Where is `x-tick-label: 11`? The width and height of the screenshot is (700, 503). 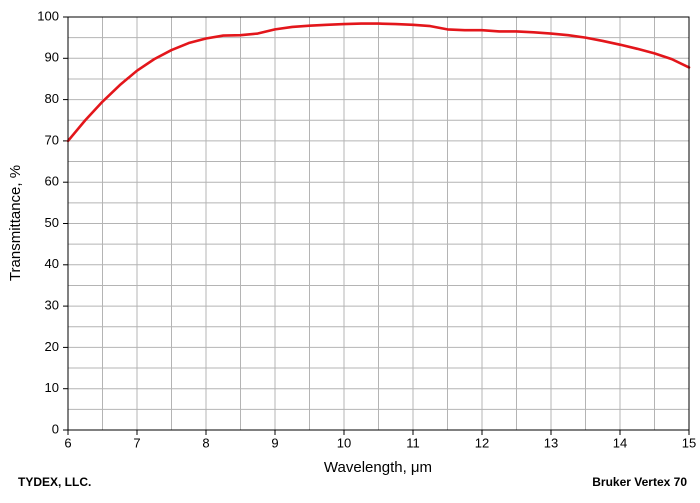
x-tick-label: 11 is located at coordinates (413, 442).